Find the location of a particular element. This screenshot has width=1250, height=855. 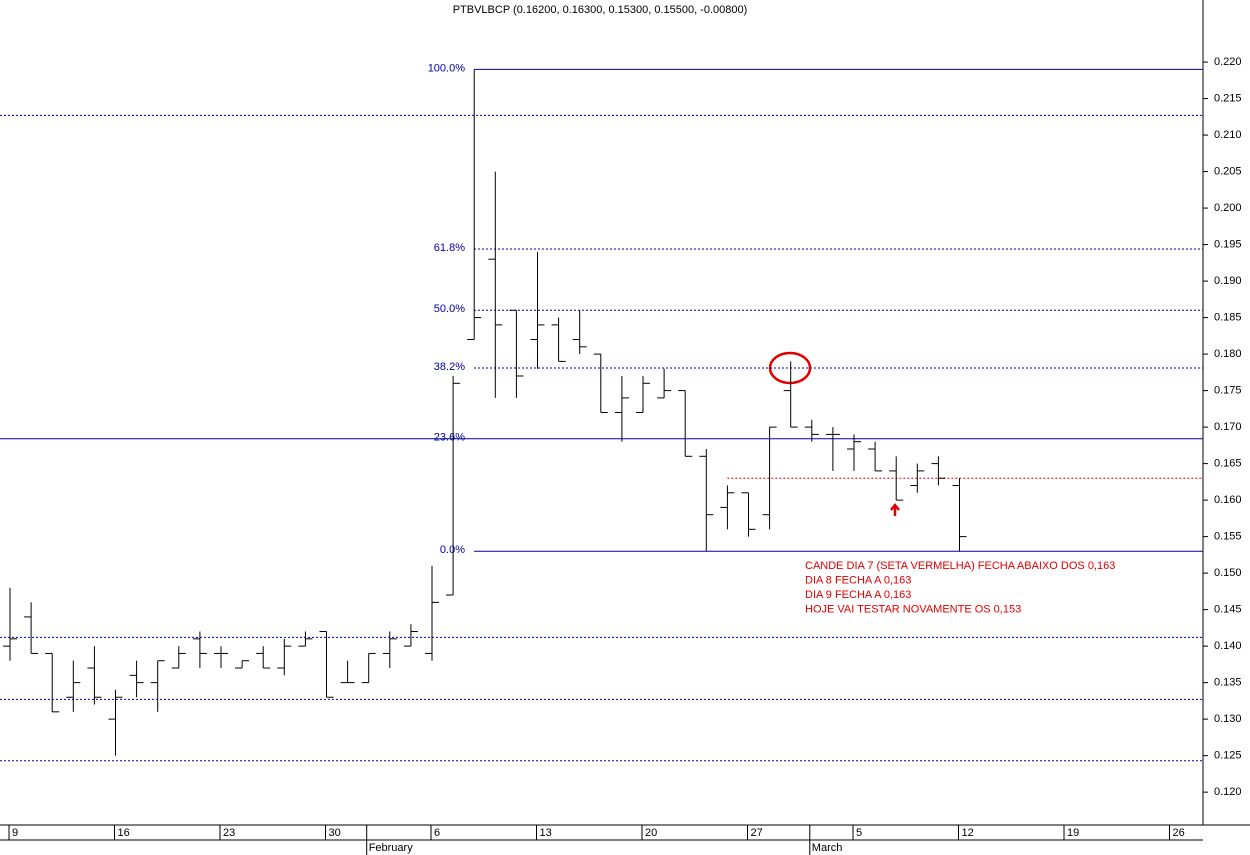

x-tick-label: 16 is located at coordinates (124, 833).